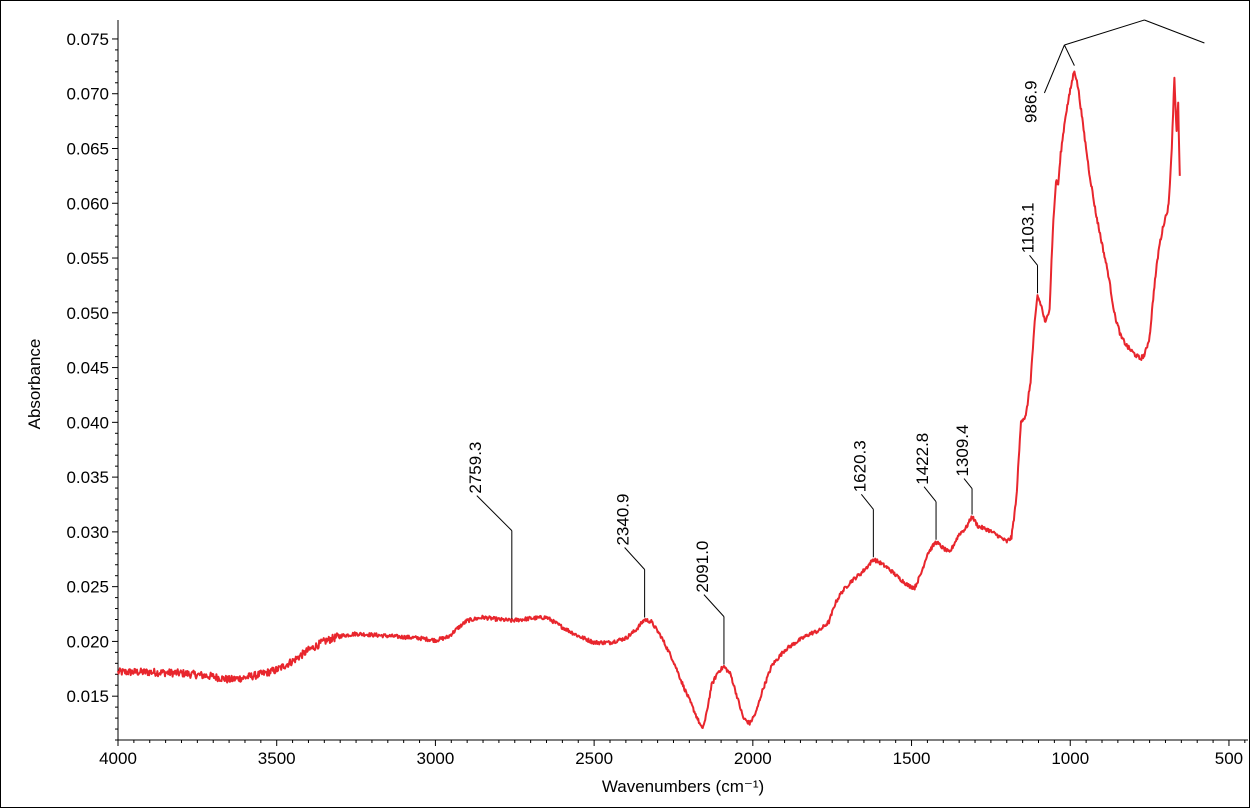 The height and width of the screenshot is (808, 1250). Describe the element at coordinates (277, 758) in the screenshot. I see `x-tick-label: 3500` at that location.